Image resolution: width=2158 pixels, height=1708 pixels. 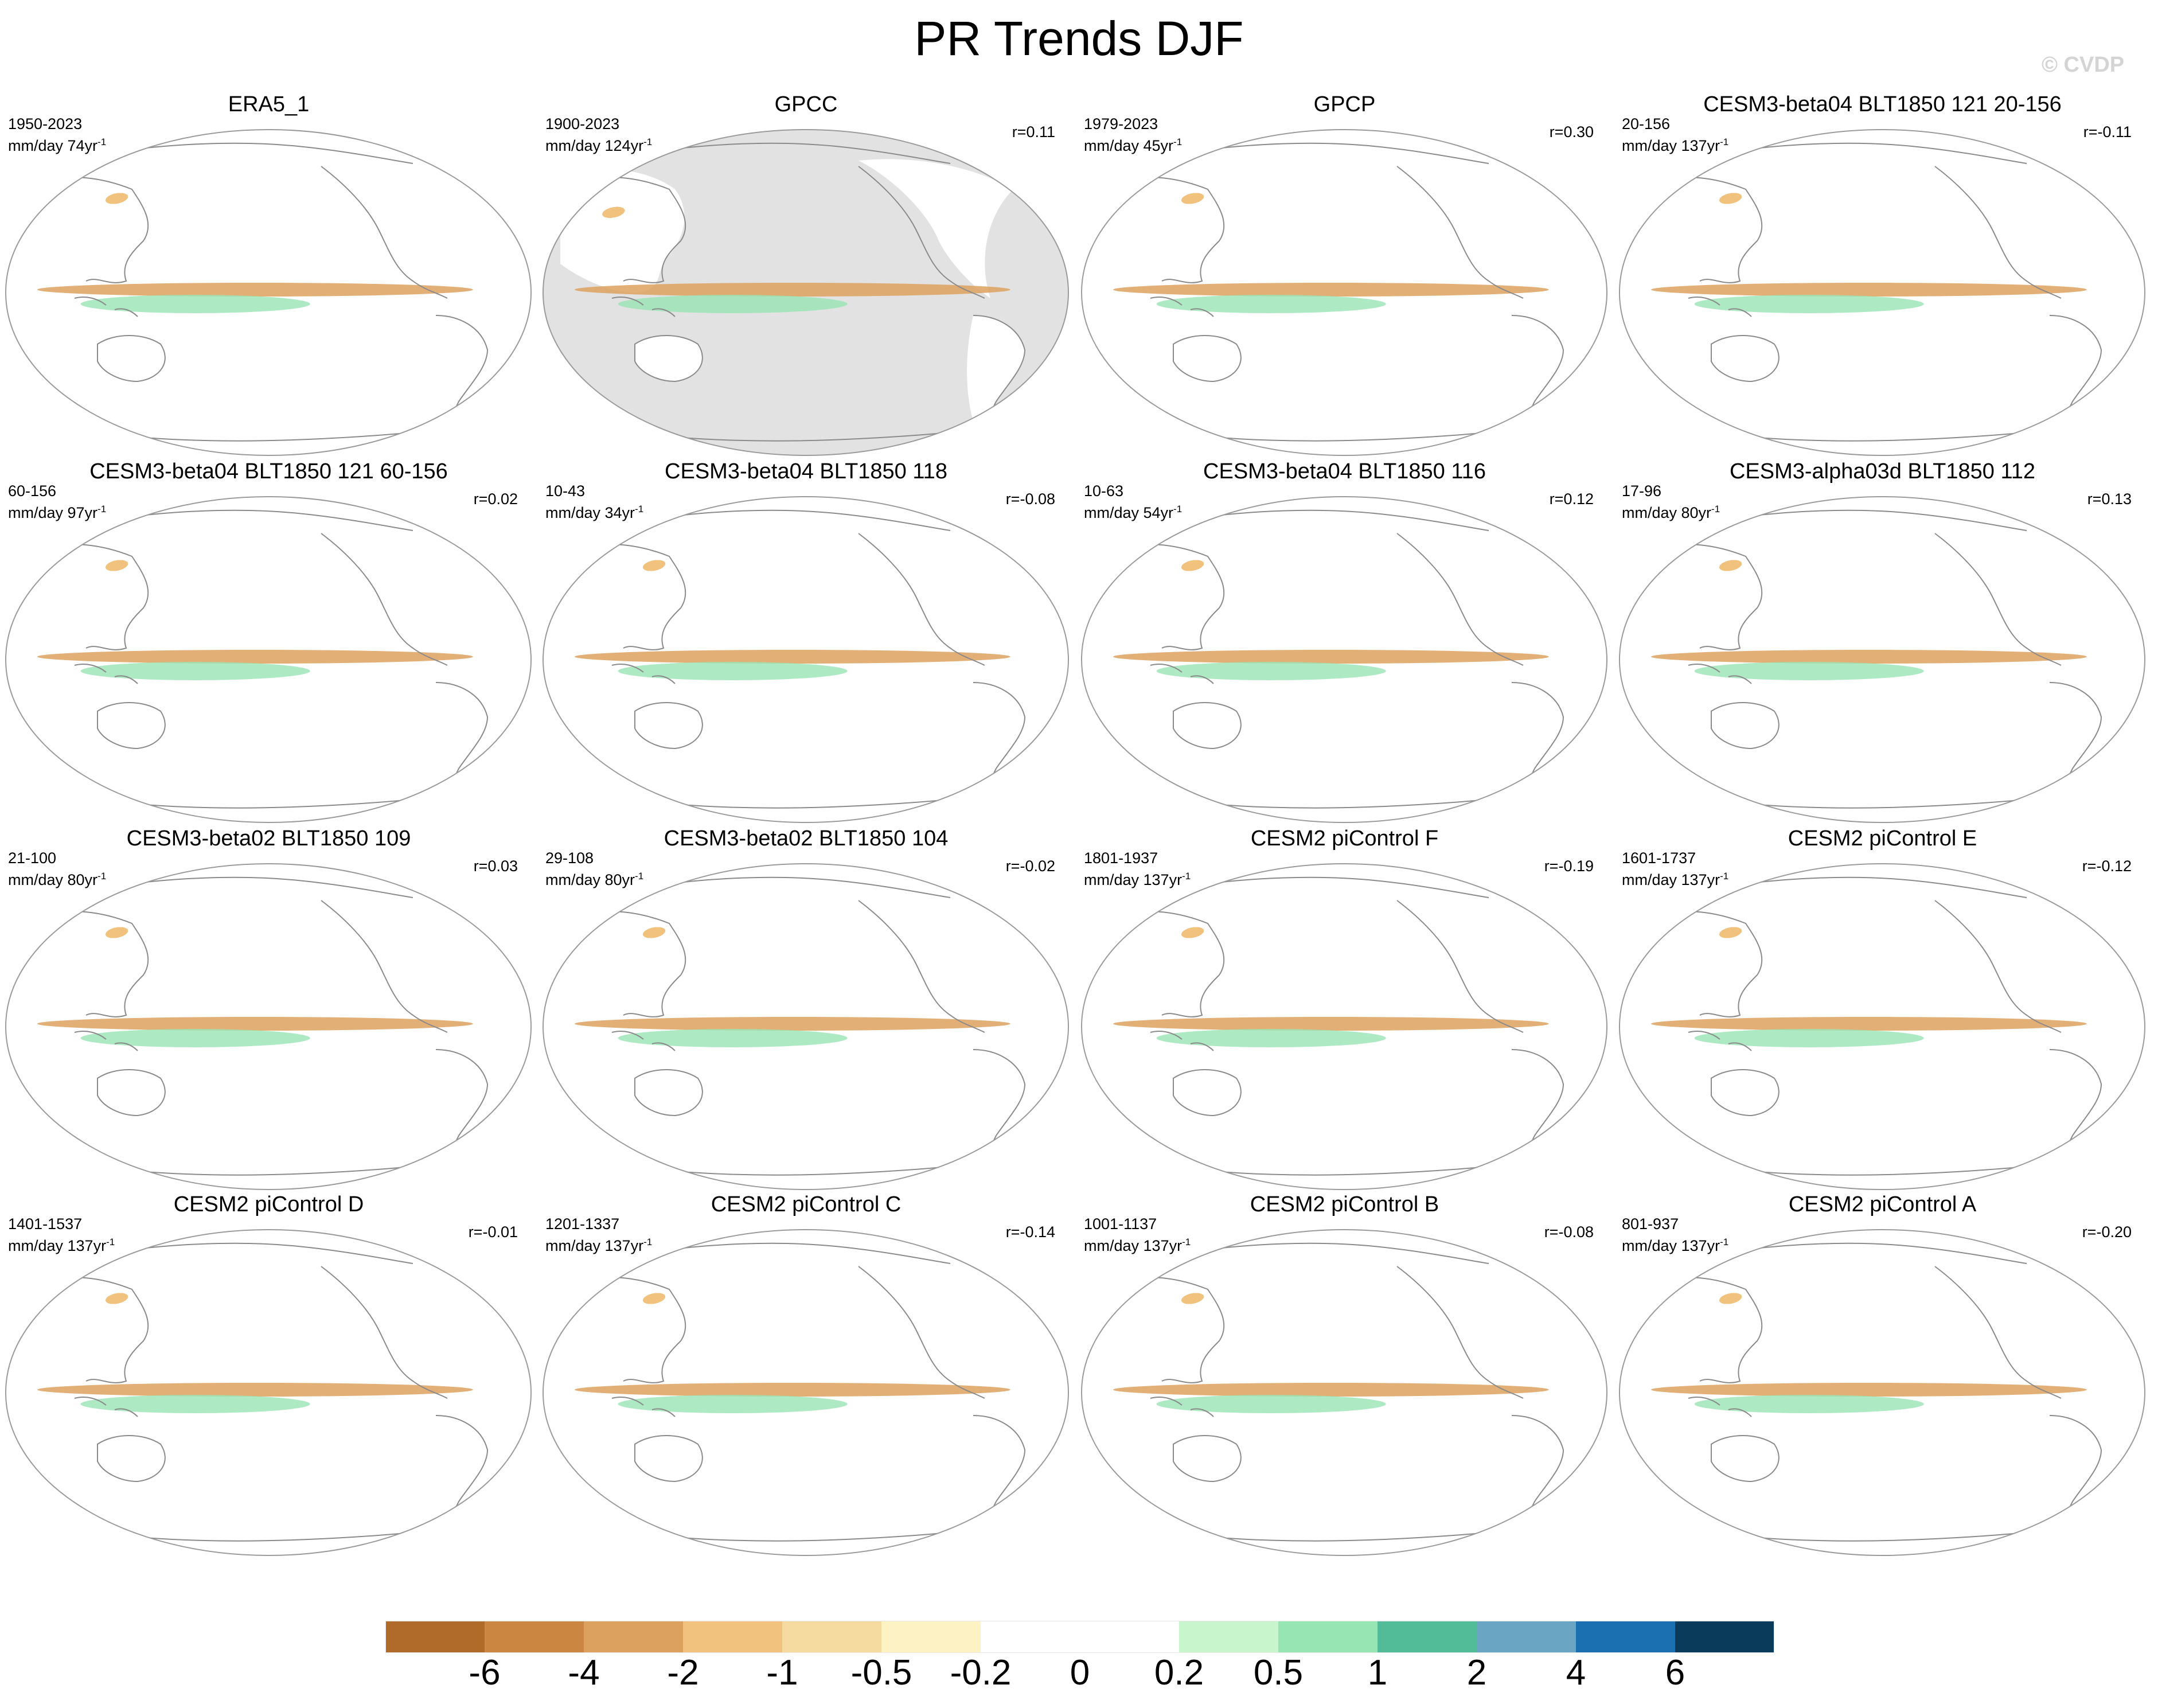 What do you see at coordinates (1133, 144) in the screenshot?
I see `panel-units: mm/day 45yr-1` at bounding box center [1133, 144].